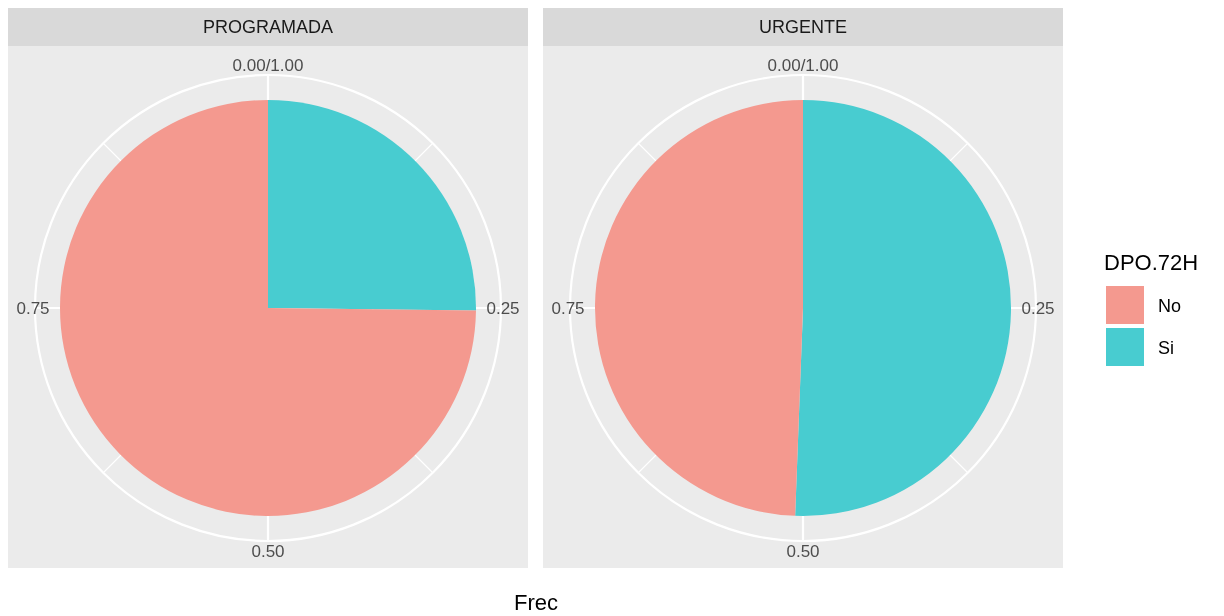  Describe the element at coordinates (803, 27) in the screenshot. I see `chart-title: URGENTE` at that location.